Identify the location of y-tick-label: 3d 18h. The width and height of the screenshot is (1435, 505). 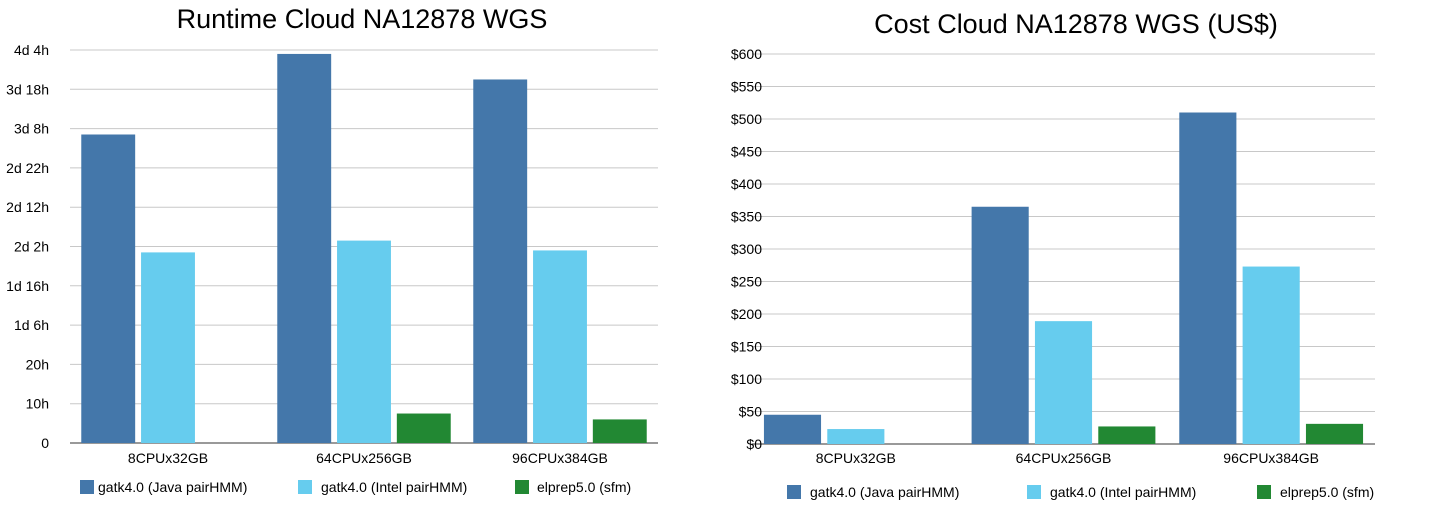
(27, 89).